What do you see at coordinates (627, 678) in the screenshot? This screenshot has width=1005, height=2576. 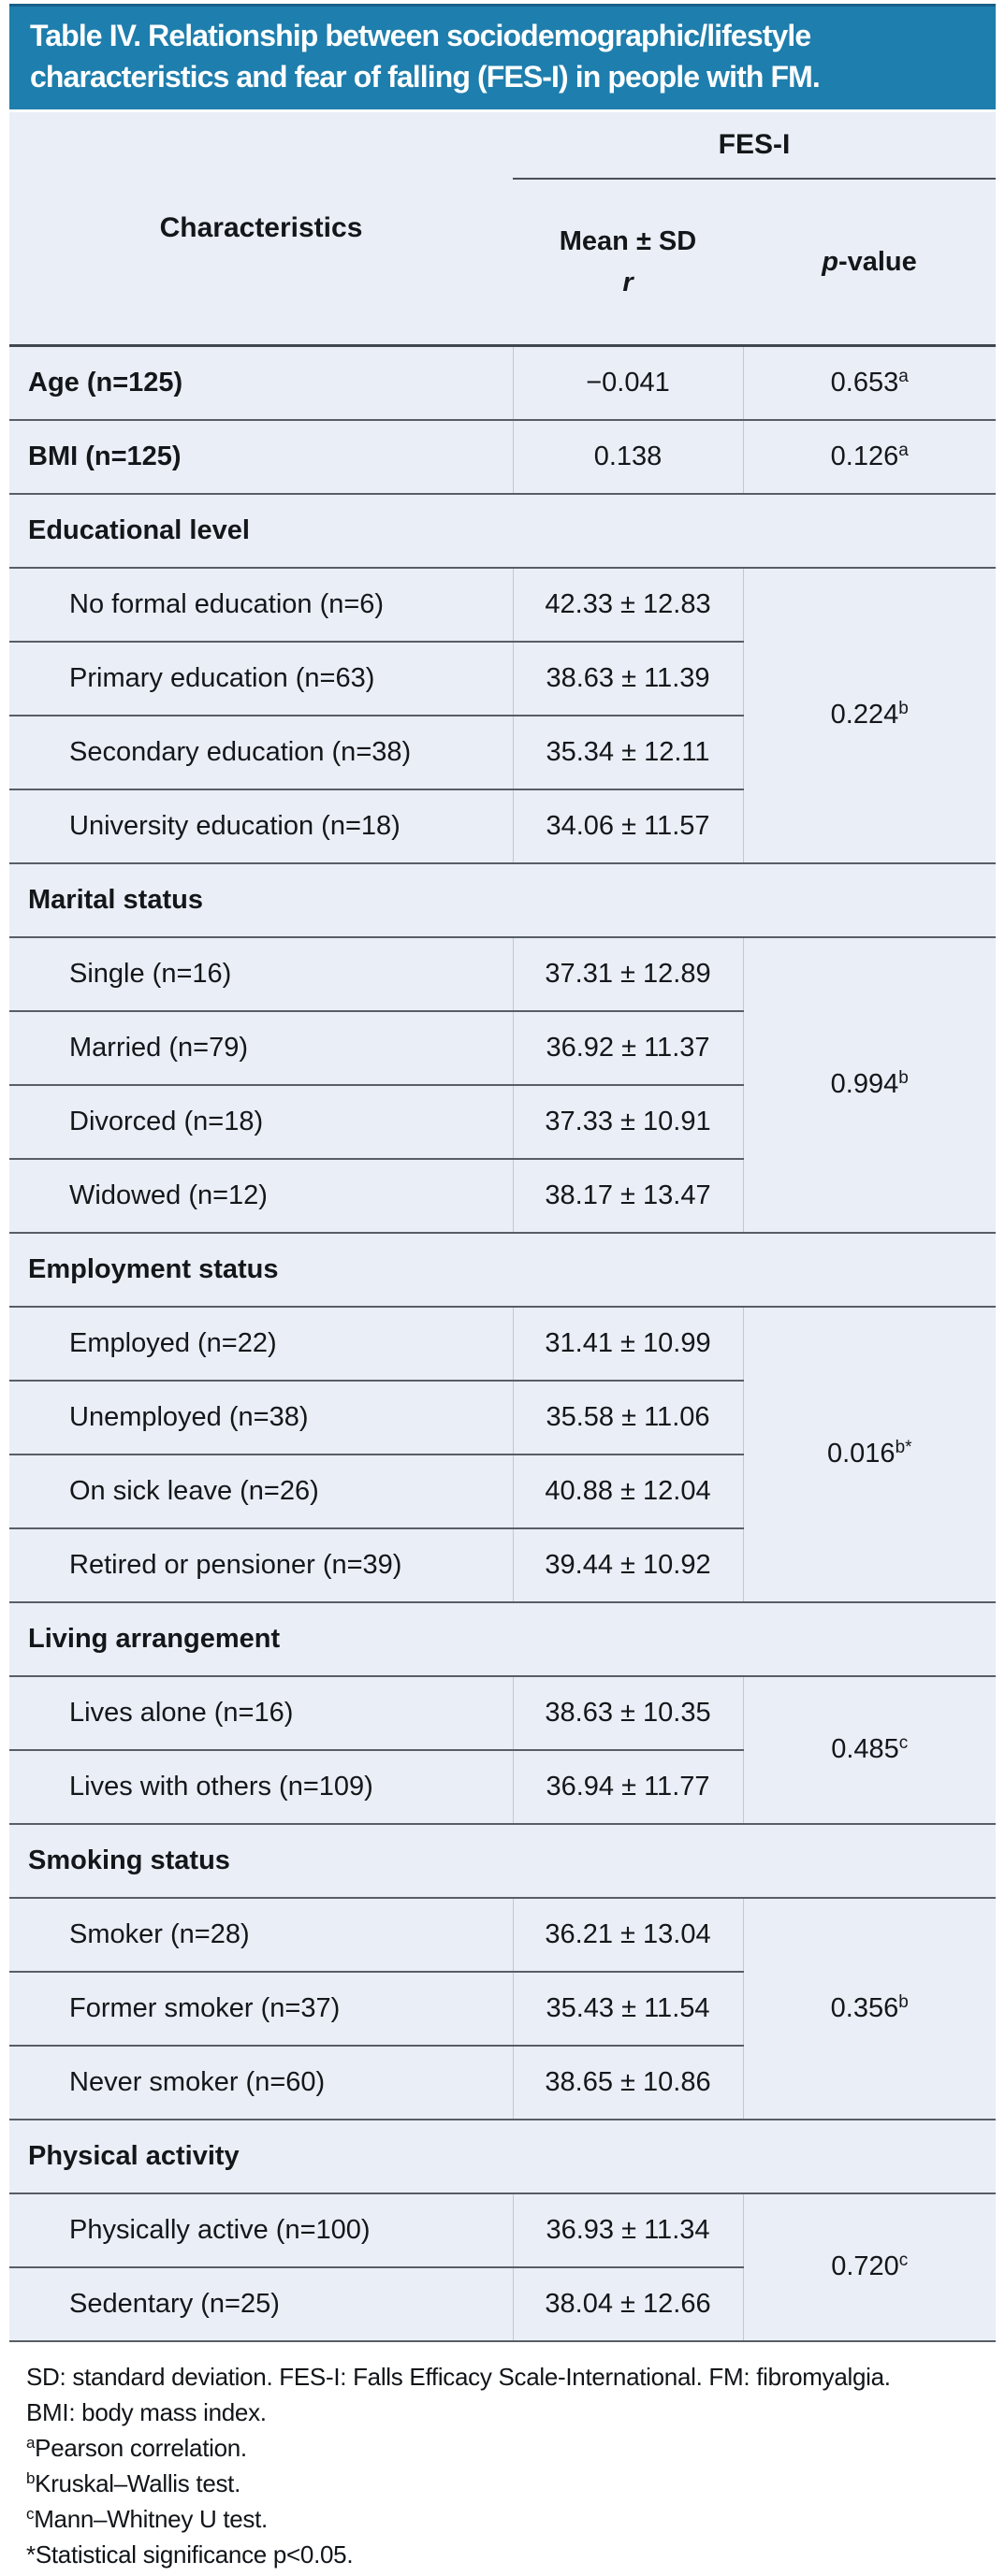 I see `mean-sd-value: 38.63 ± 11.39` at bounding box center [627, 678].